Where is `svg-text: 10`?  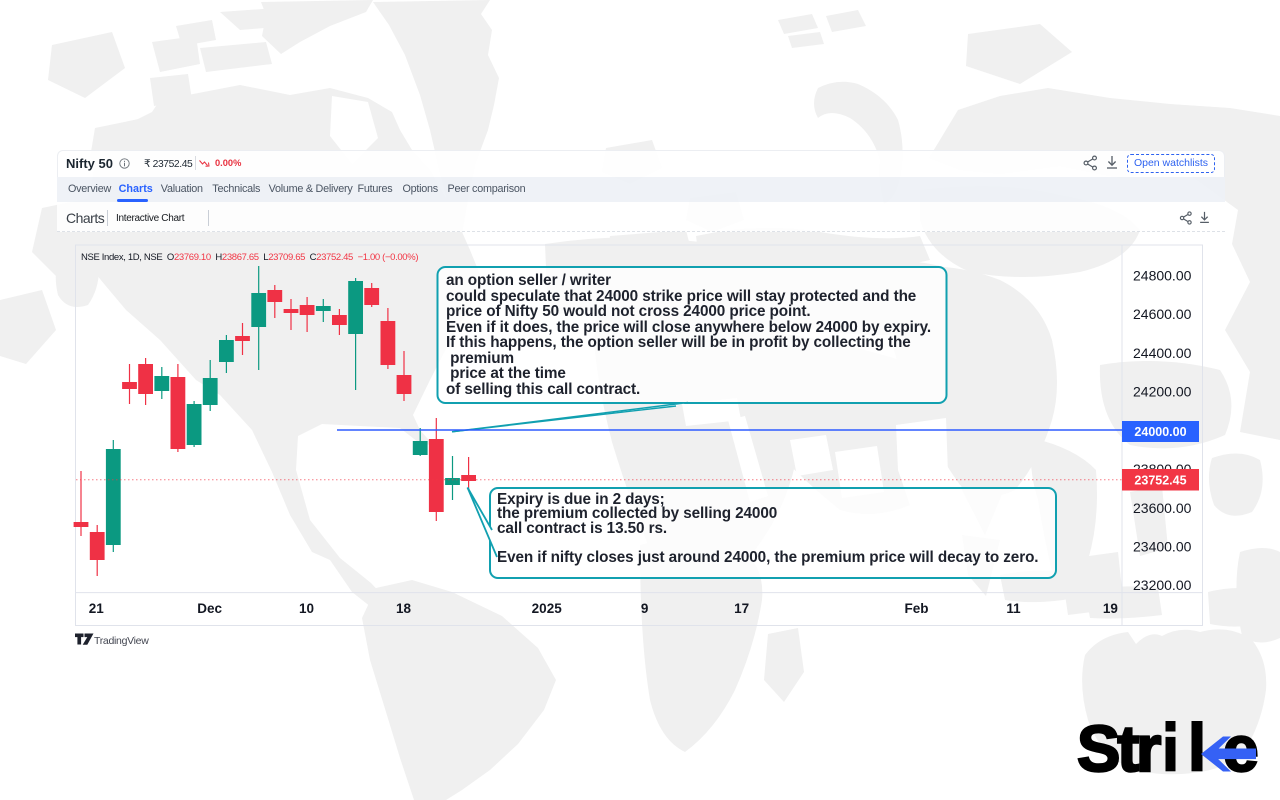
svg-text: 10 is located at coordinates (306, 608).